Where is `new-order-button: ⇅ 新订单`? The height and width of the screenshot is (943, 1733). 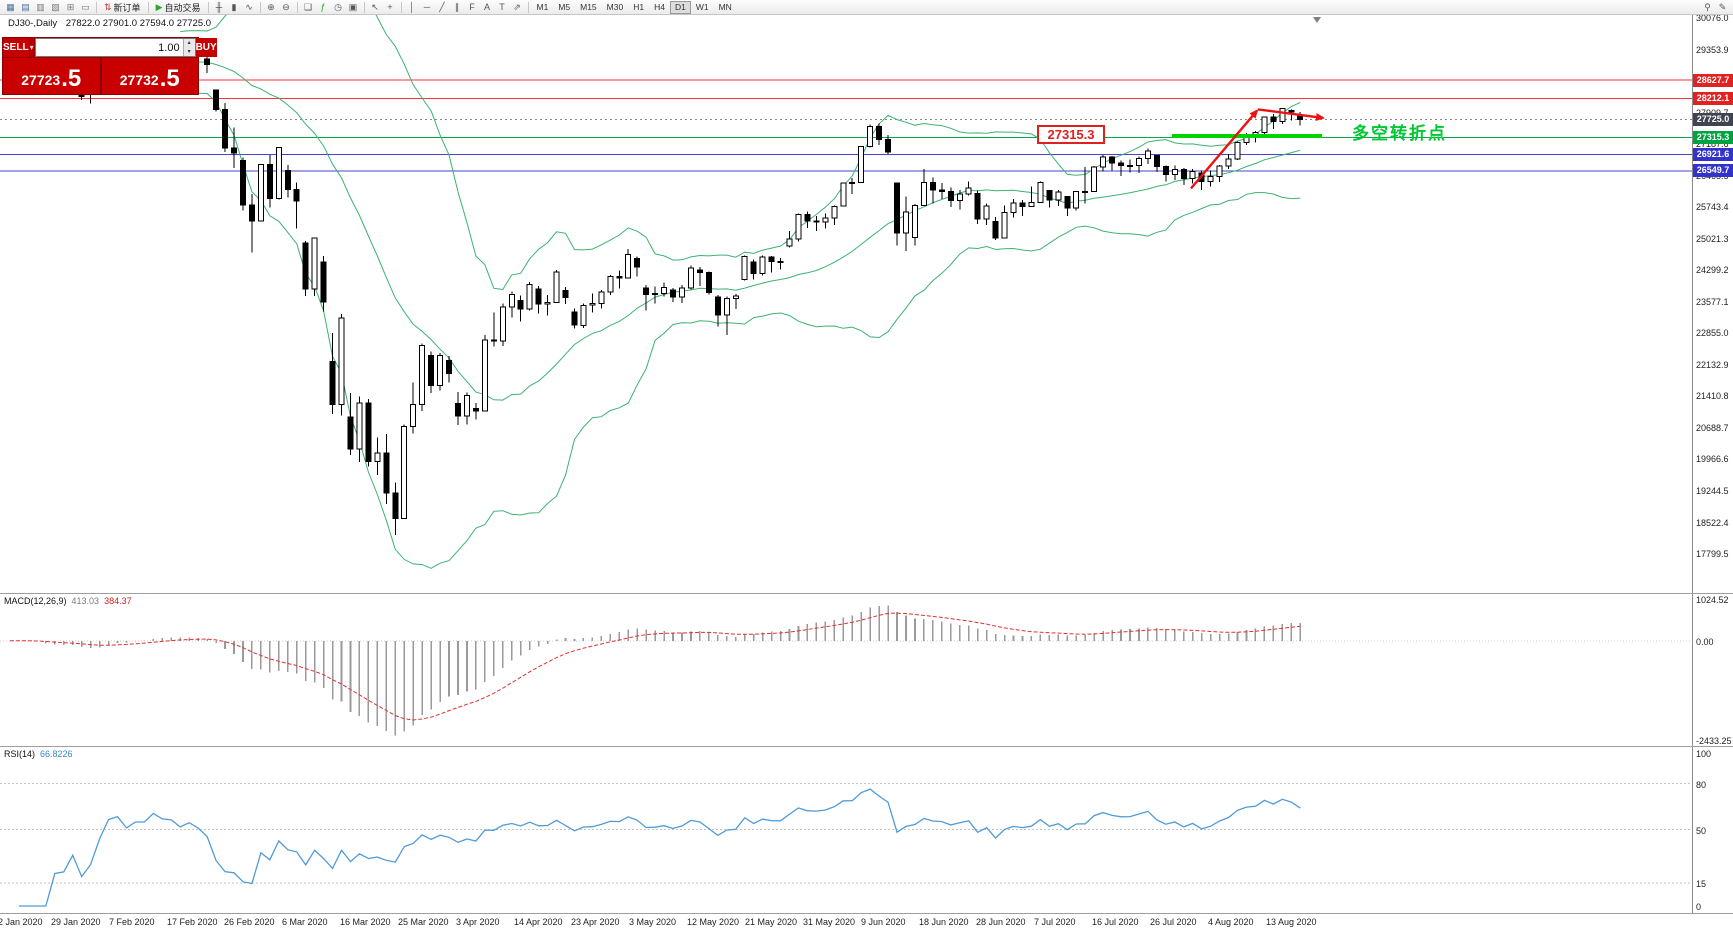 new-order-button: ⇅ 新订单 is located at coordinates (122, 7).